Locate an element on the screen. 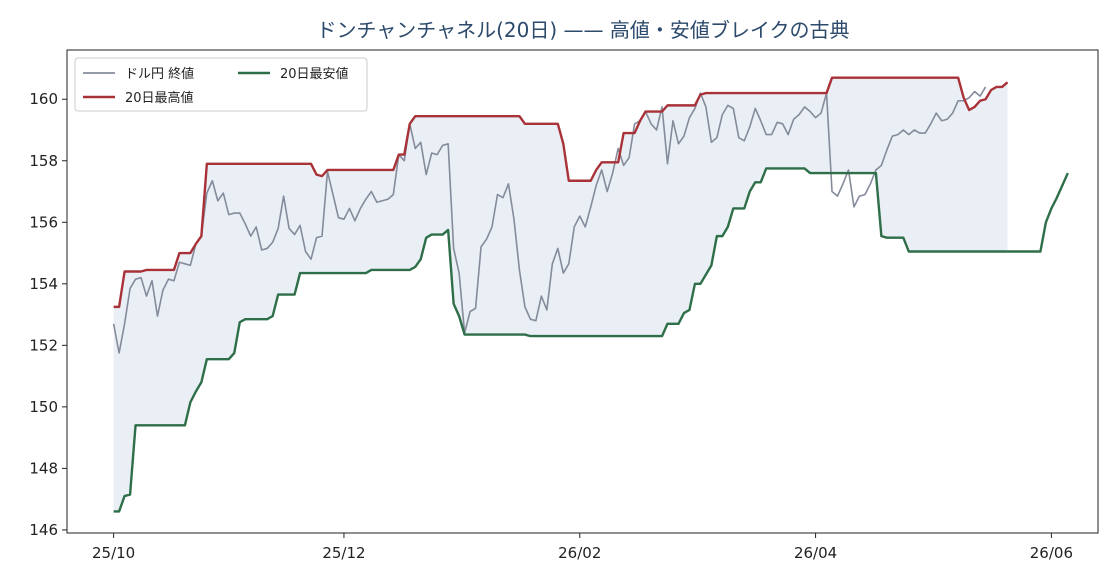 Image resolution: width=1120 pixels, height=588 pixels. x-tick-label: 25/10 is located at coordinates (113, 553).